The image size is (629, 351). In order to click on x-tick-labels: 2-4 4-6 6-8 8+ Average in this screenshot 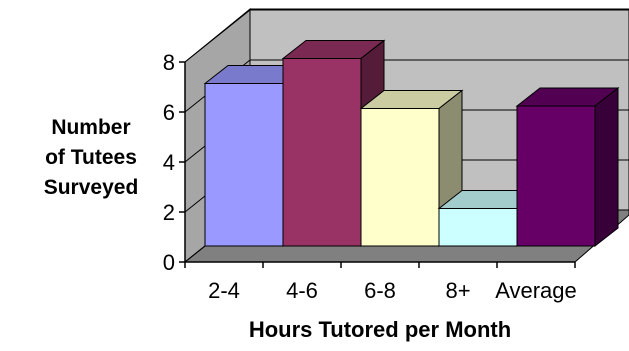, I will do `click(392, 290)`.